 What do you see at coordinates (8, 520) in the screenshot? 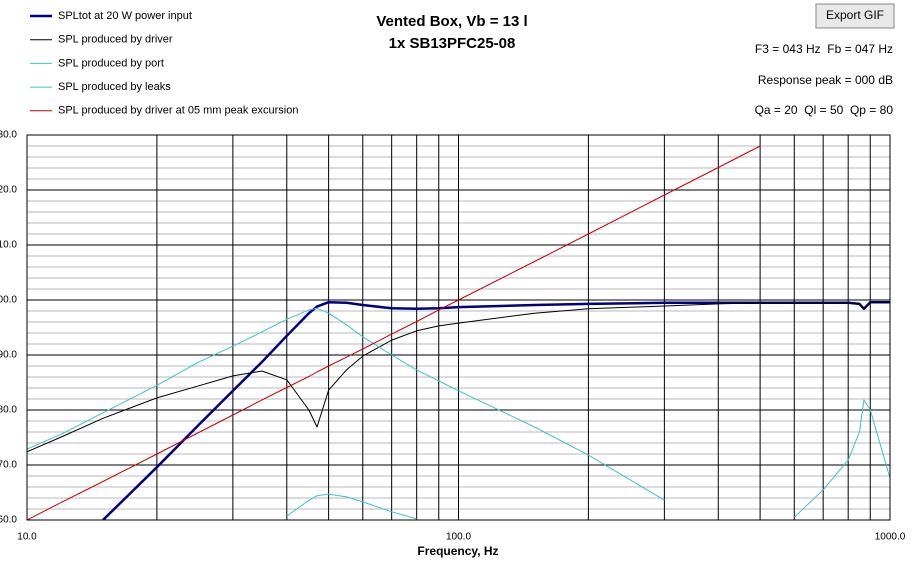
I see `y-tick-label: 60.0` at bounding box center [8, 520].